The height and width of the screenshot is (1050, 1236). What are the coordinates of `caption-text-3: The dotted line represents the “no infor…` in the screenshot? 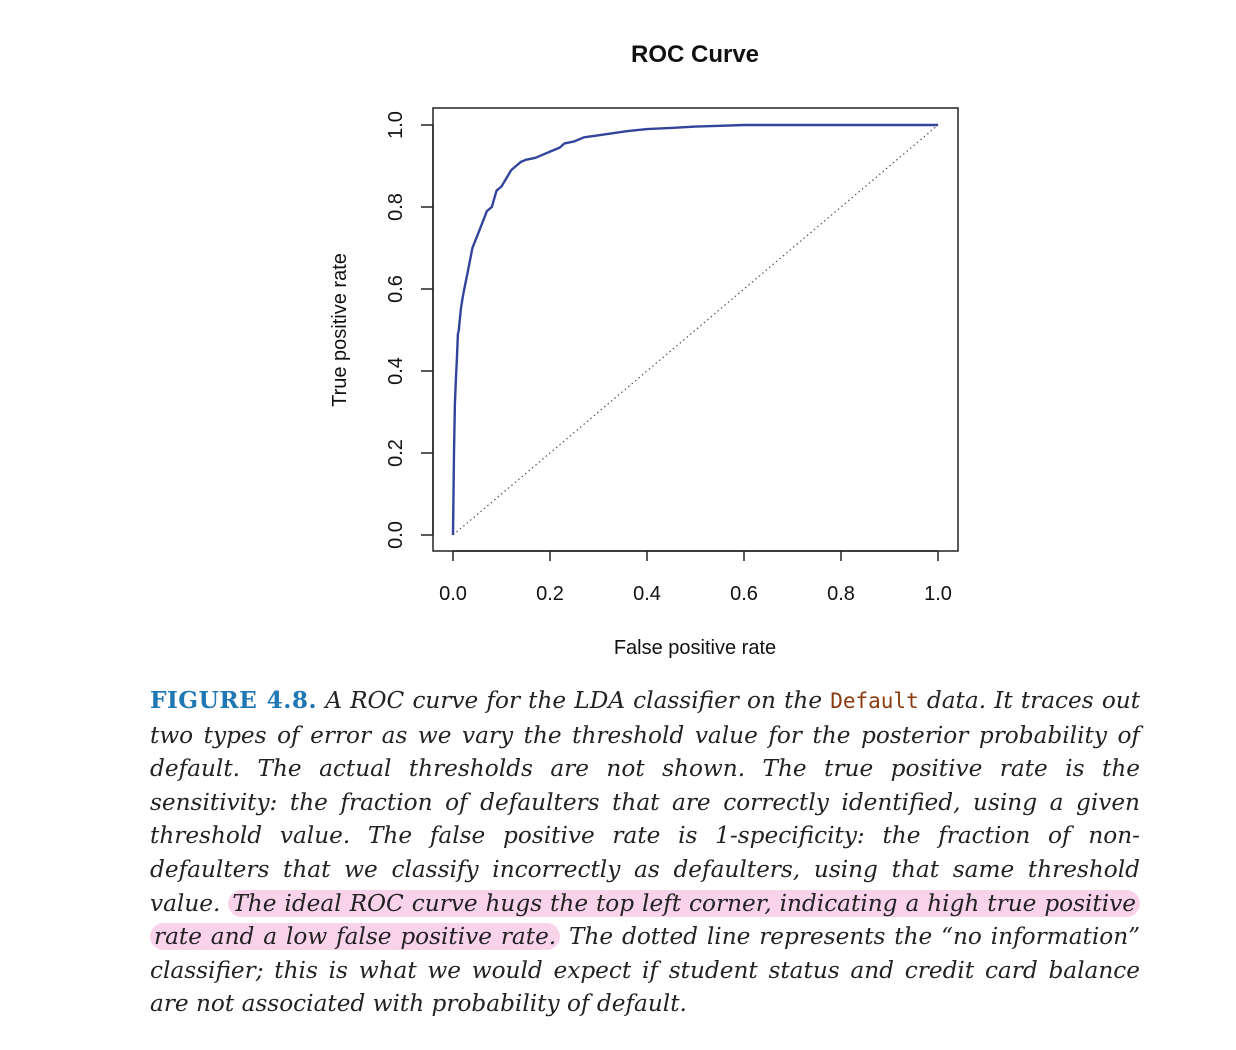 It's located at (645, 970).